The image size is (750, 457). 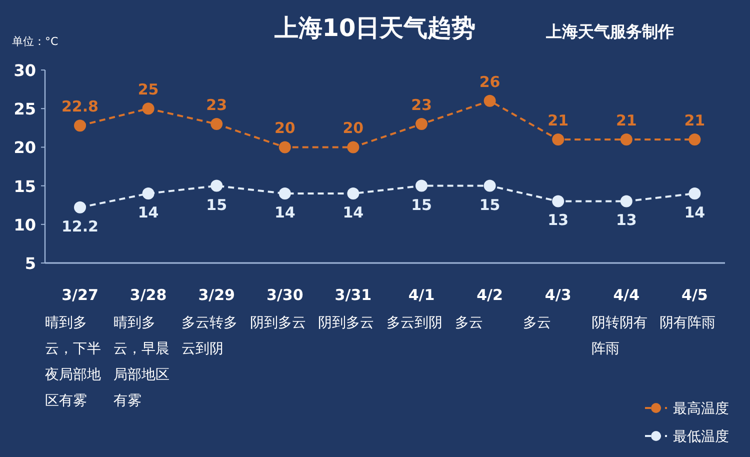 I want to click on y-tick-label: 30, so click(x=25, y=70).